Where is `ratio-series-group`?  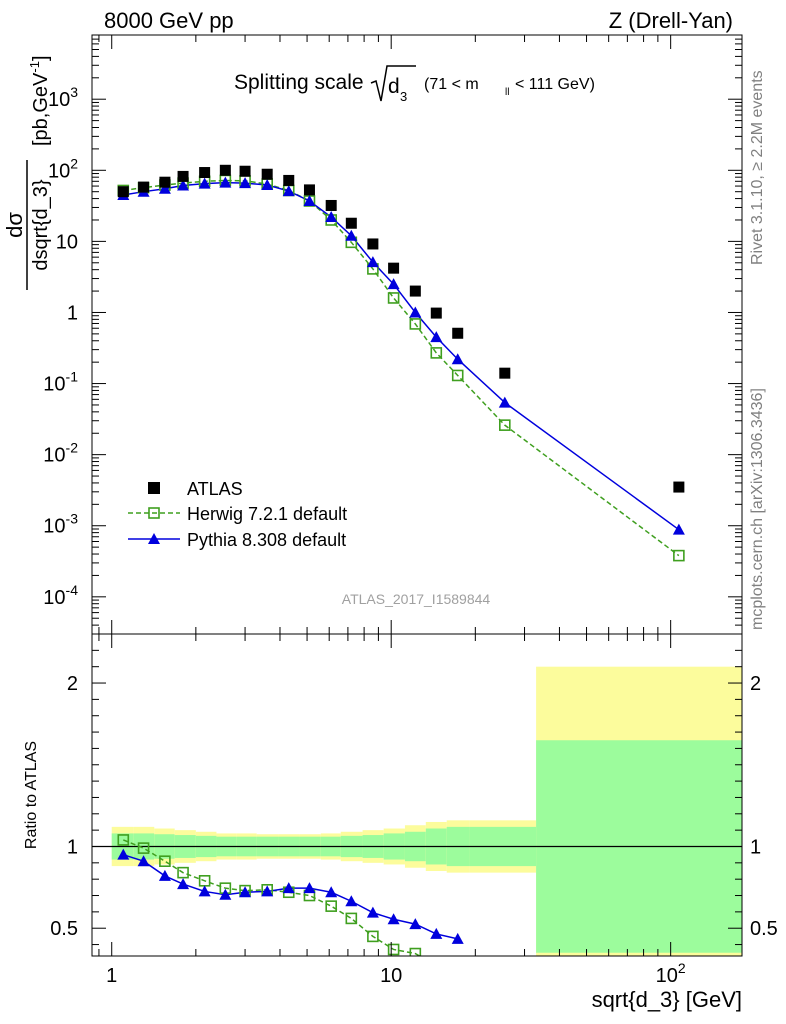 ratio-series-group is located at coordinates (290, 895).